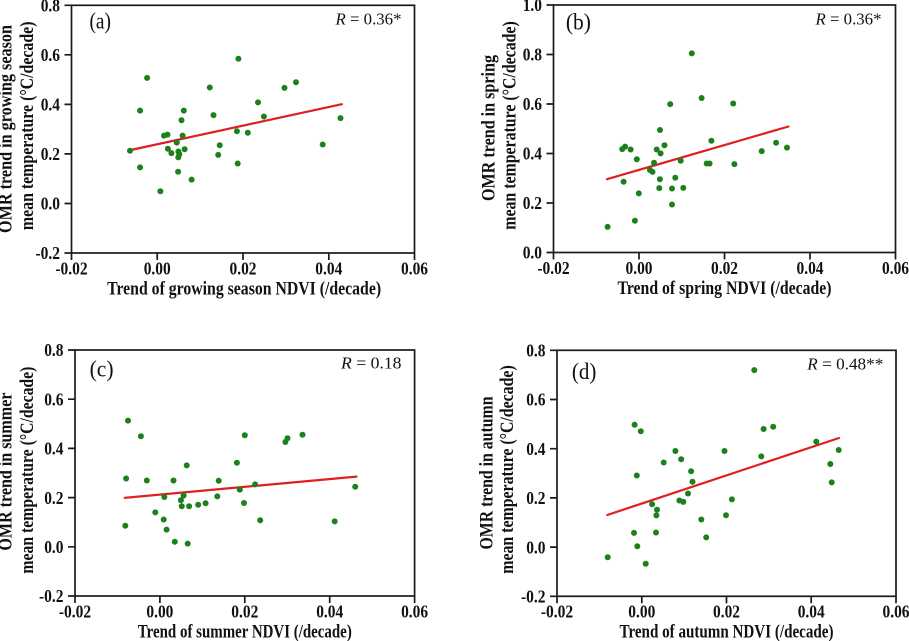  What do you see at coordinates (725, 289) in the screenshot?
I see `svg-text: Trend of spring NDVI (/decade)` at bounding box center [725, 289].